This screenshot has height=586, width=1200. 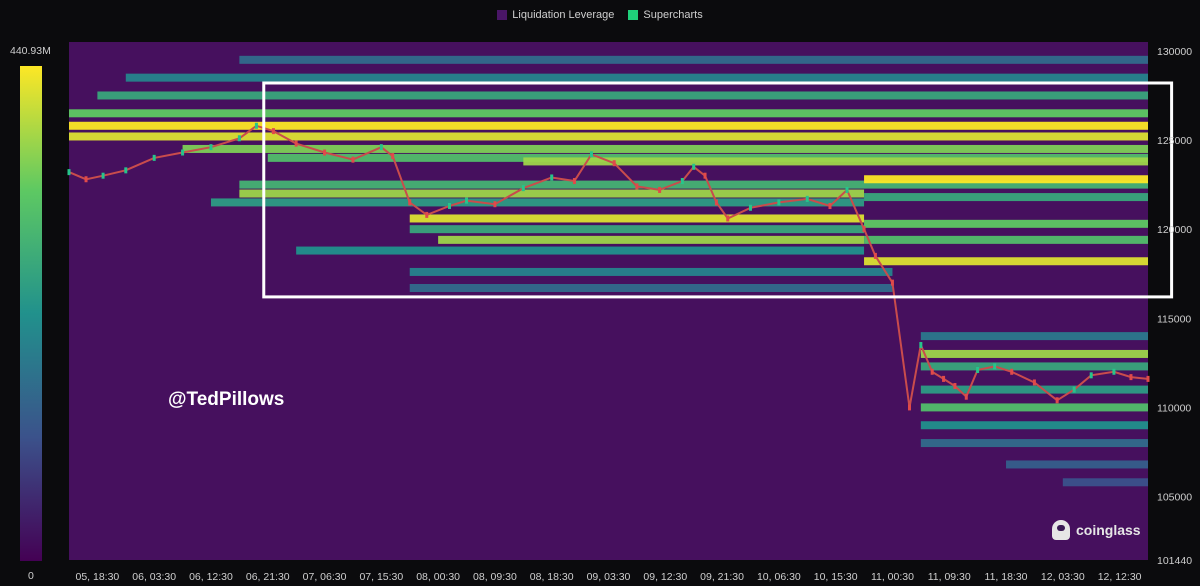 What do you see at coordinates (1174, 561) in the screenshot?
I see `y-tick-label: 101440` at bounding box center [1174, 561].